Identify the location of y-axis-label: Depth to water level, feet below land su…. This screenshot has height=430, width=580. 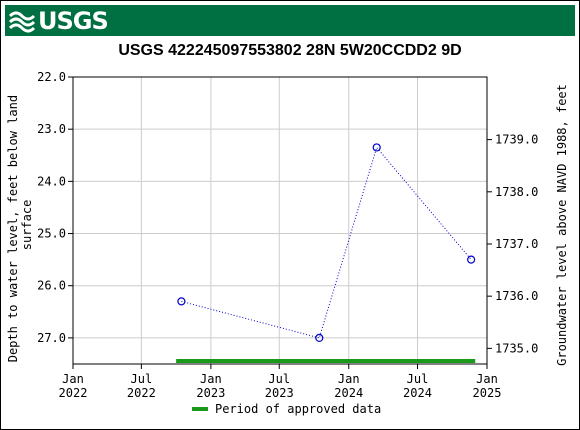
(20, 225).